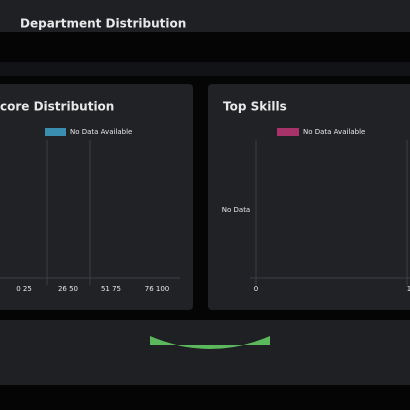 The image size is (410, 410). Describe the element at coordinates (205, 69) in the screenshot. I see `toolbar` at that location.